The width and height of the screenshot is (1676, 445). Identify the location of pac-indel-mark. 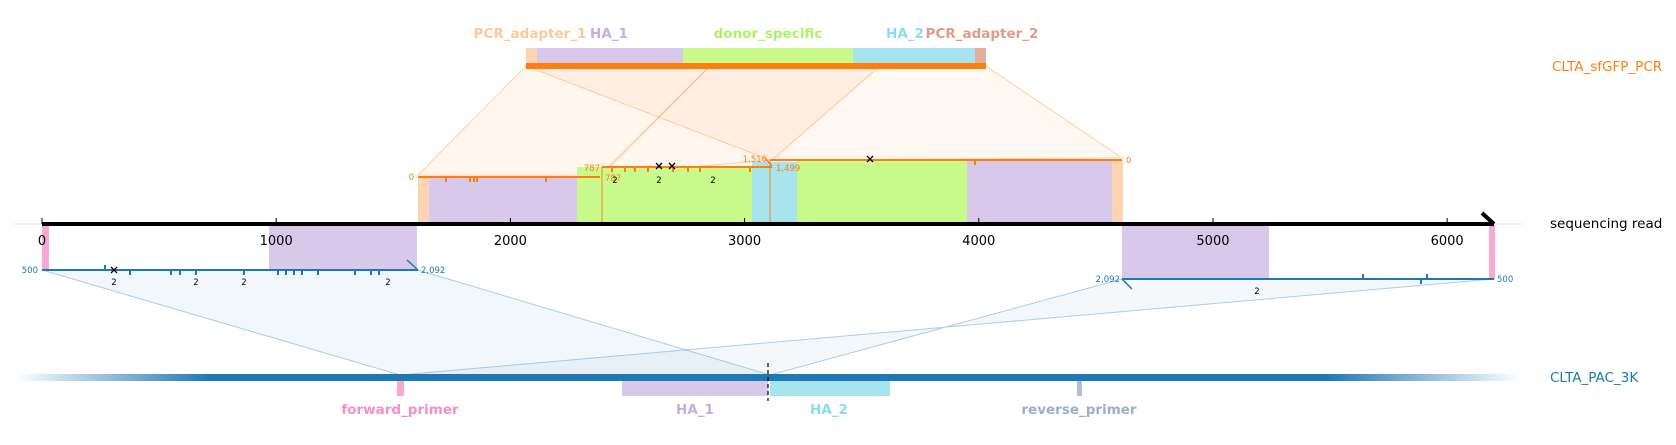
(114, 270).